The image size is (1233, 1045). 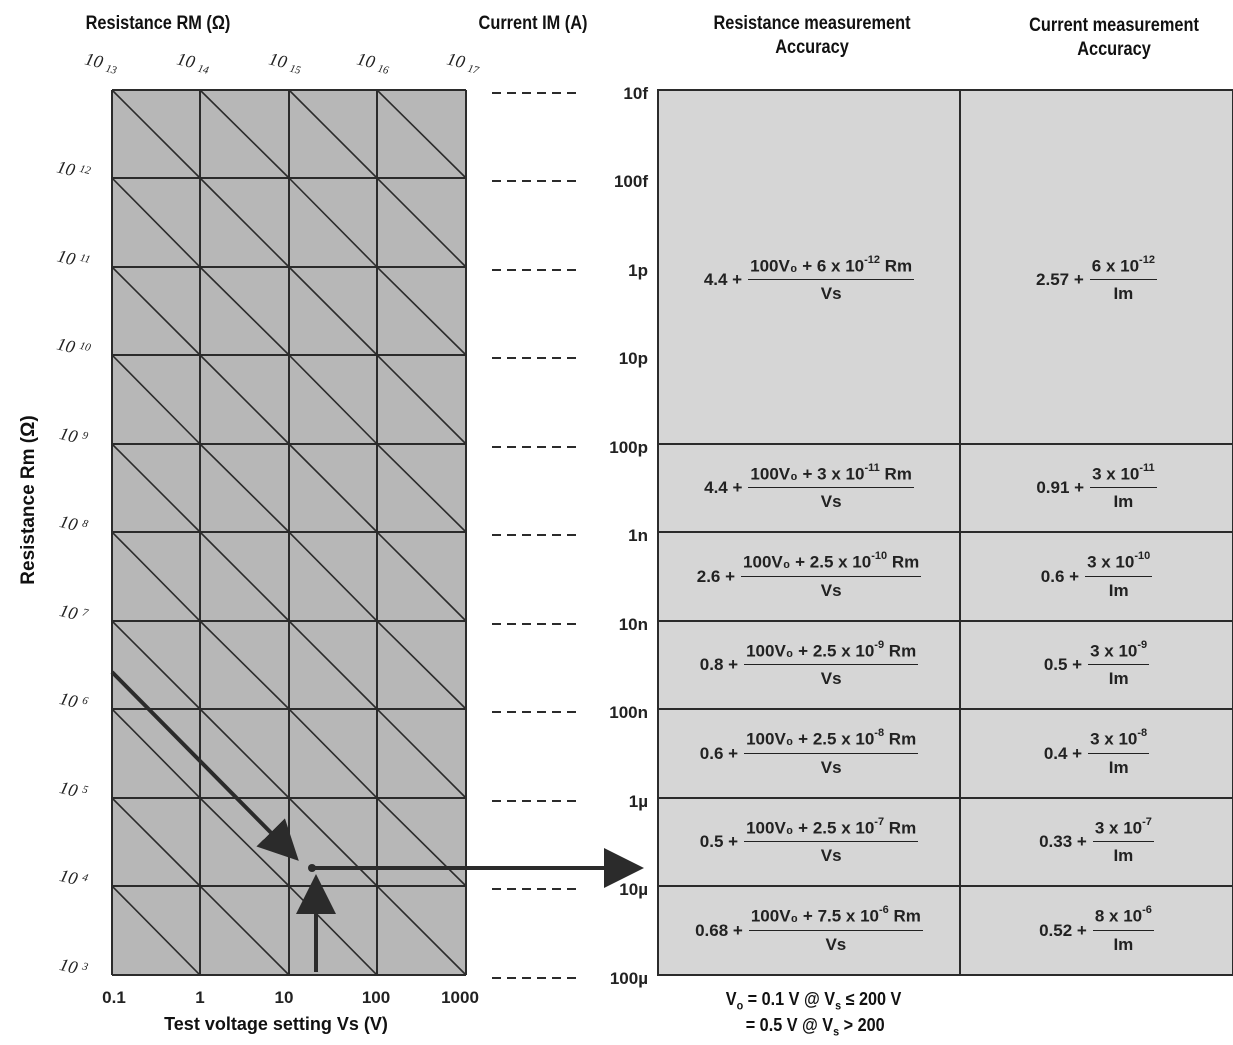 I want to click on current-formula-cell: 0.52 +8 x 10-6 Im, so click(x=1096, y=930).